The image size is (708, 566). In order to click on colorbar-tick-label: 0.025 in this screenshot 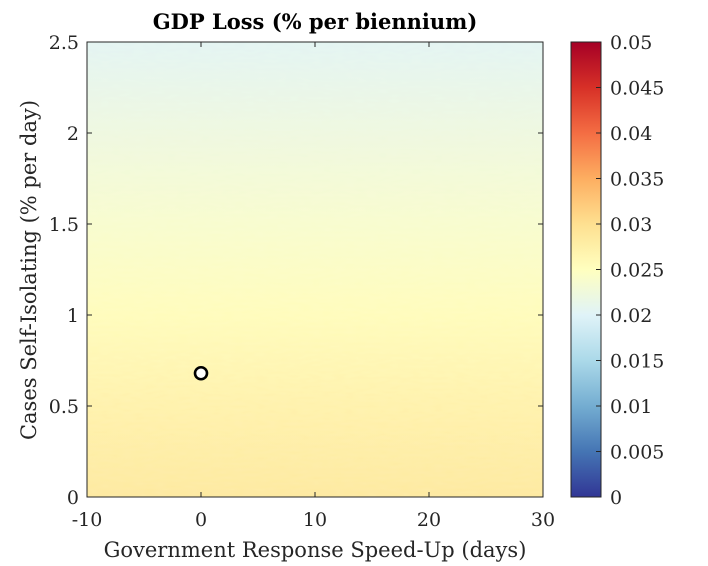, I will do `click(637, 271)`.